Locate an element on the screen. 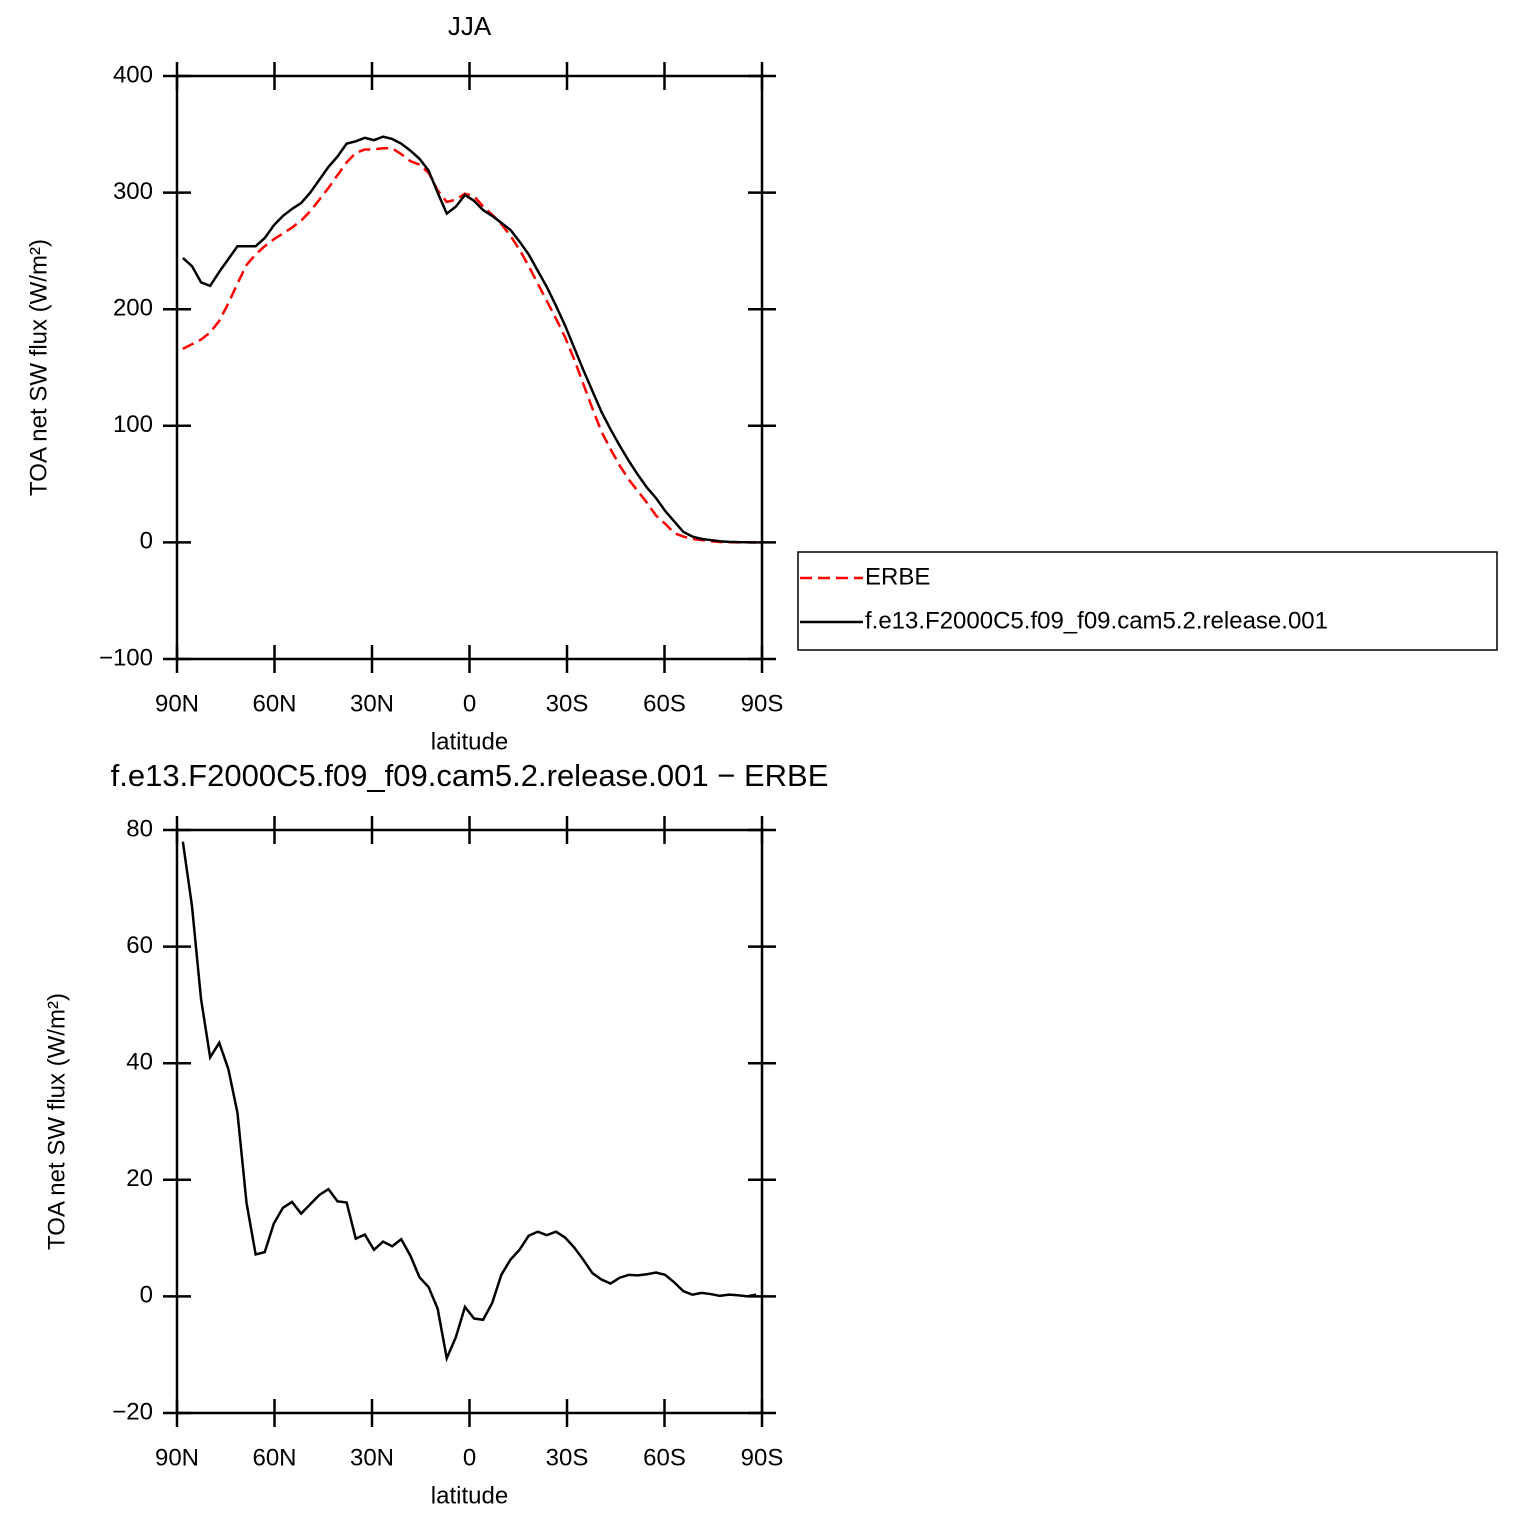 This screenshot has width=1522, height=1519. legend-label: f.e13.F2000C5.f09_f09.cam5.2.release.001 is located at coordinates (1096, 620).